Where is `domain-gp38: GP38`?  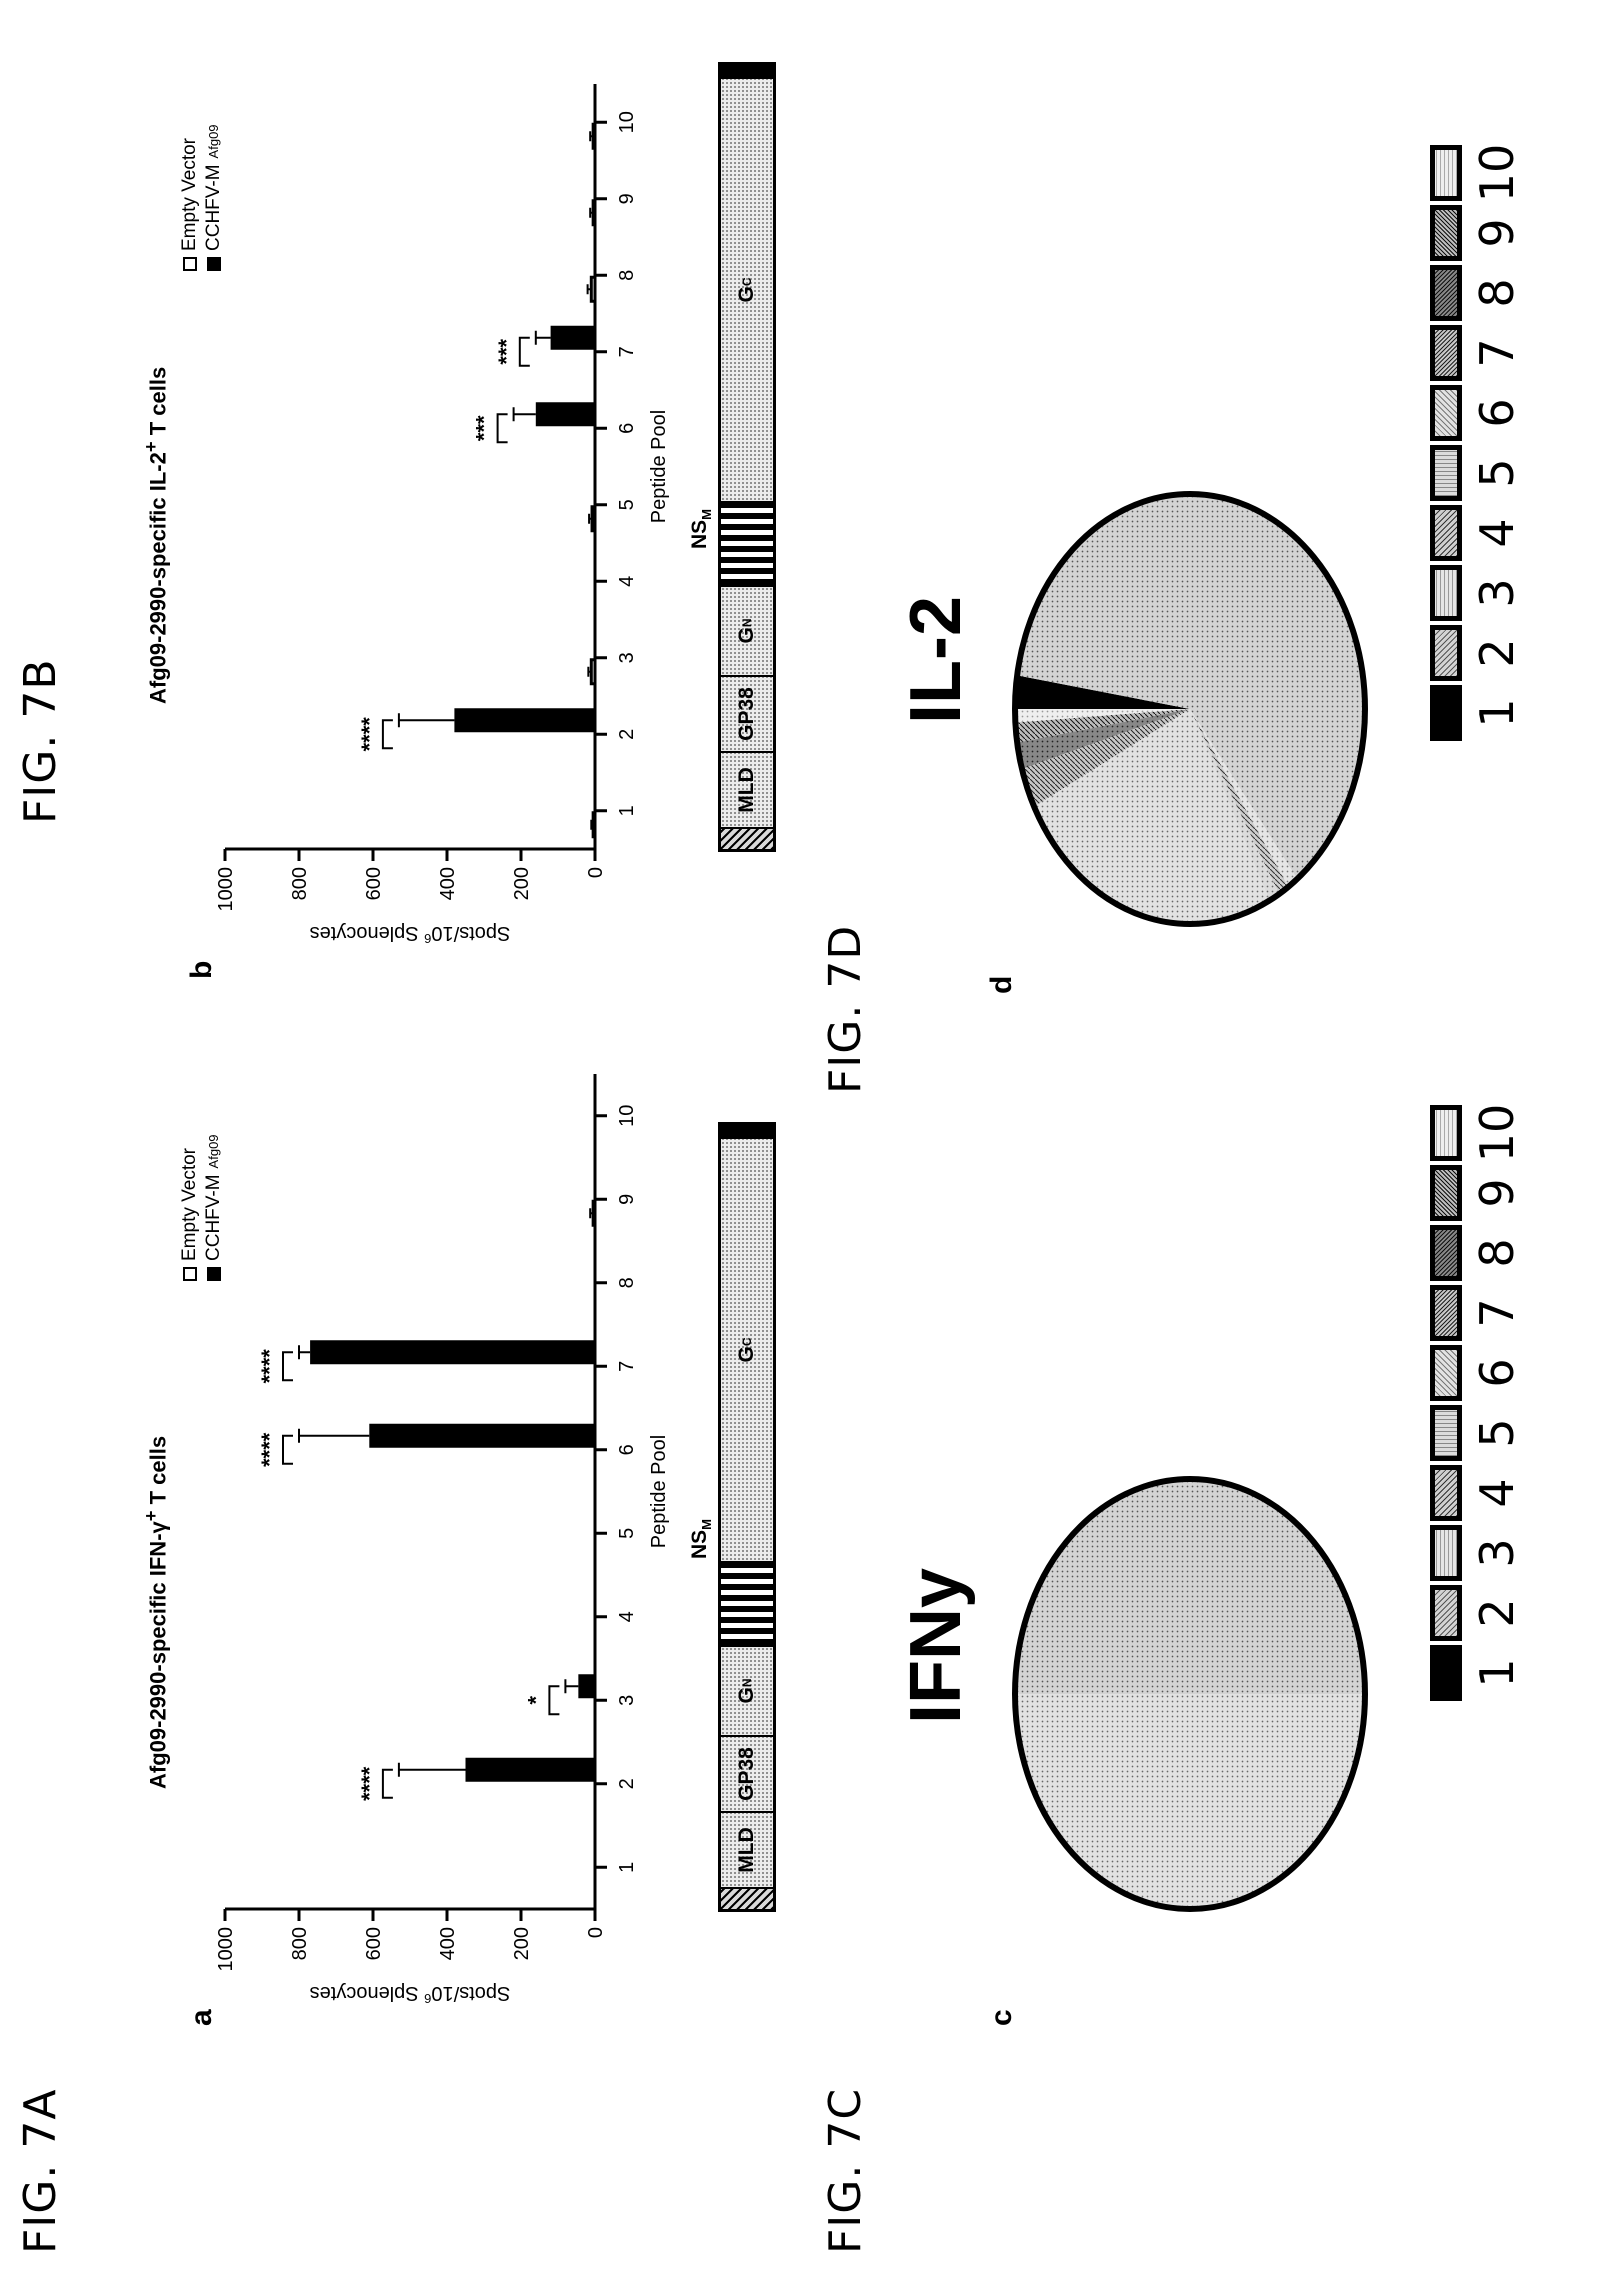 domain-gp38: GP38 is located at coordinates (747, 1773).